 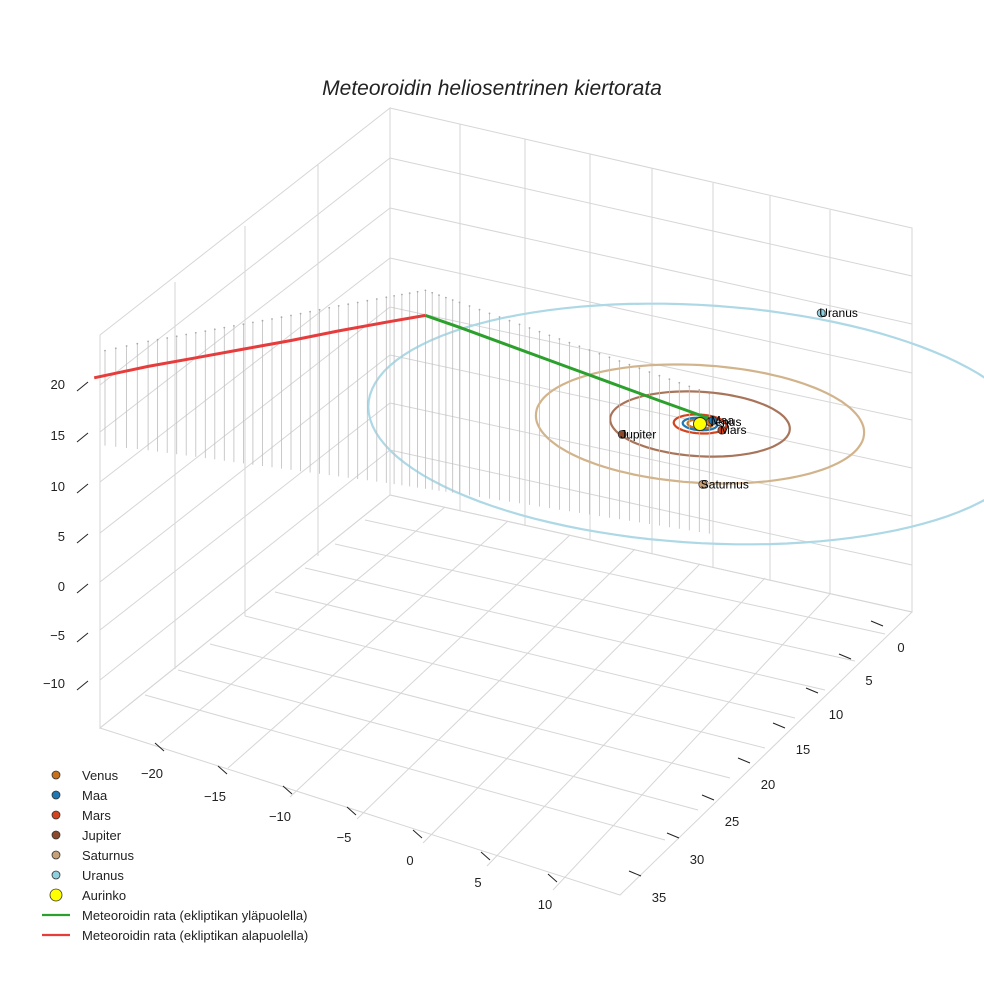 I want to click on body-label-mars: Mars, so click(x=733, y=430).